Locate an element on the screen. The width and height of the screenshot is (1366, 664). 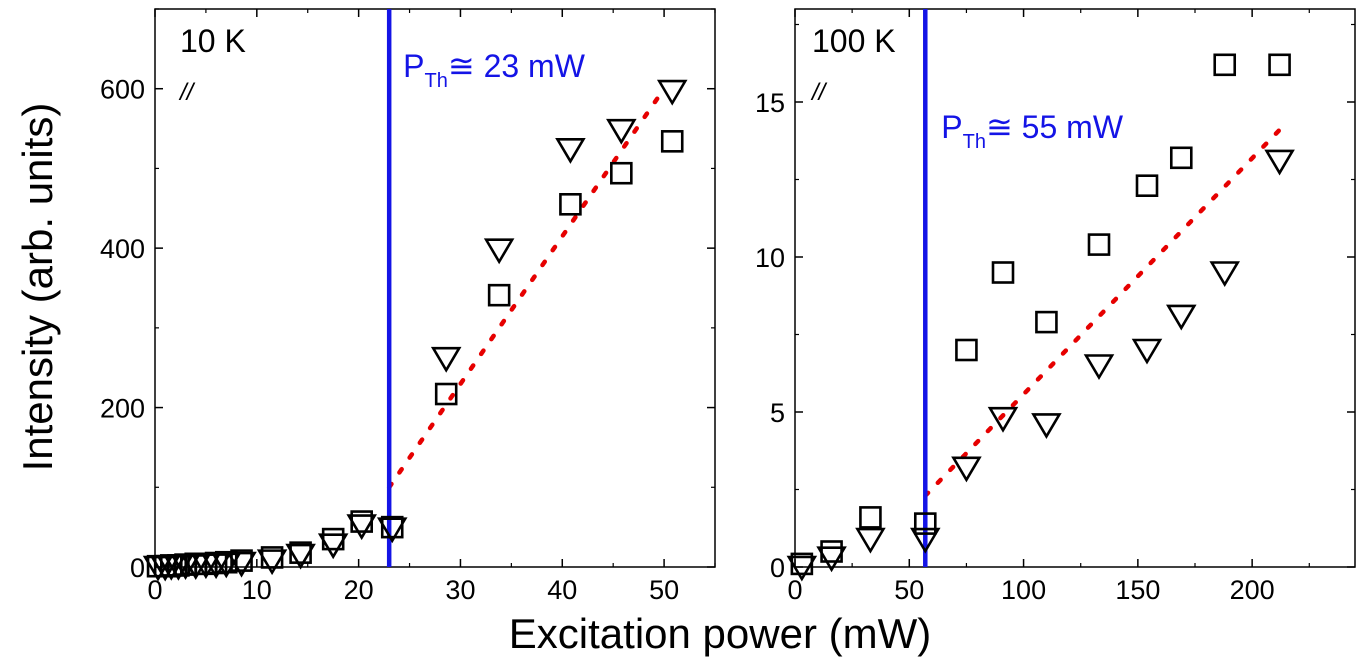
x-tick-label: 40 is located at coordinates (562, 590).